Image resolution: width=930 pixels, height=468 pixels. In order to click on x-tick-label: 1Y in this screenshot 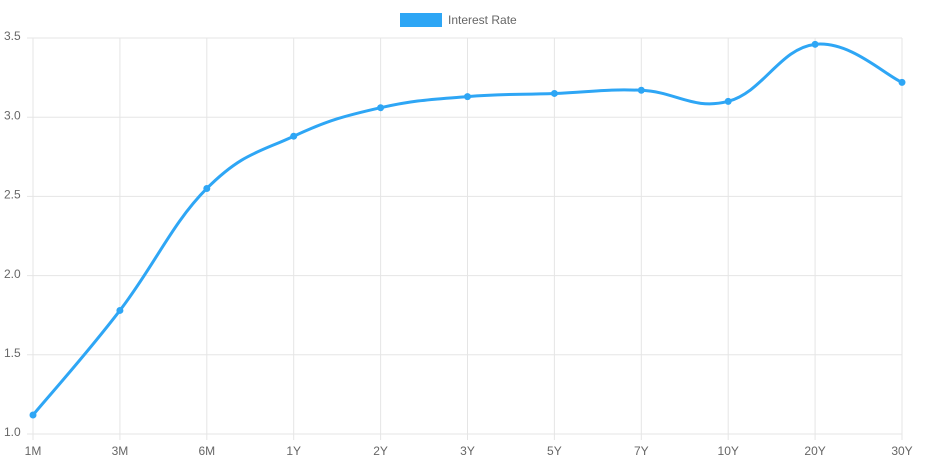, I will do `click(293, 451)`.